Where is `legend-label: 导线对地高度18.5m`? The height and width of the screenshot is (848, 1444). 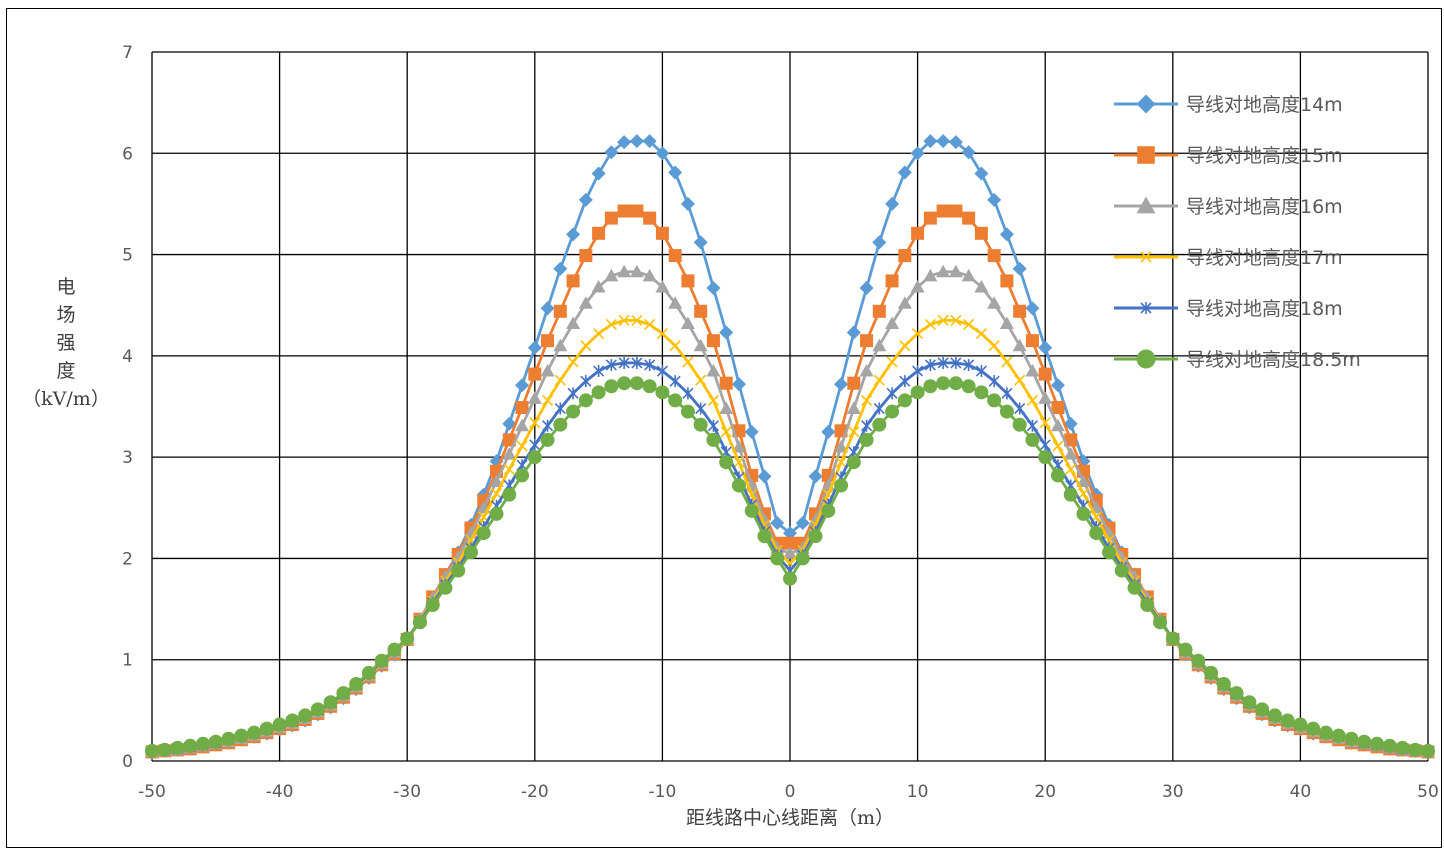
legend-label: 导线对地高度18.5m is located at coordinates (1273, 360).